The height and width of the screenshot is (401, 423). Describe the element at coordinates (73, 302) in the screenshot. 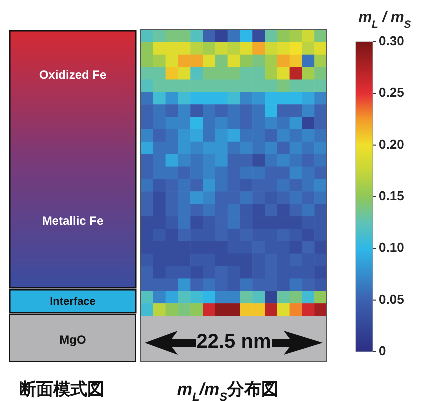

I see `text: Interface` at that location.